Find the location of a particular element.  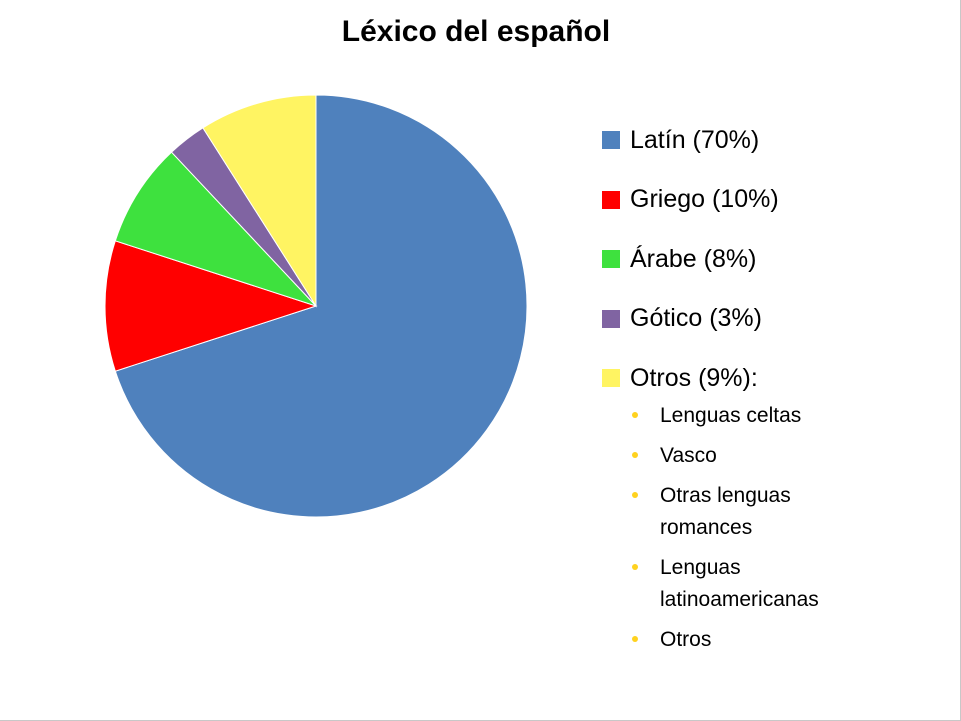

note-text: Lenguas celtas is located at coordinates (731, 415).